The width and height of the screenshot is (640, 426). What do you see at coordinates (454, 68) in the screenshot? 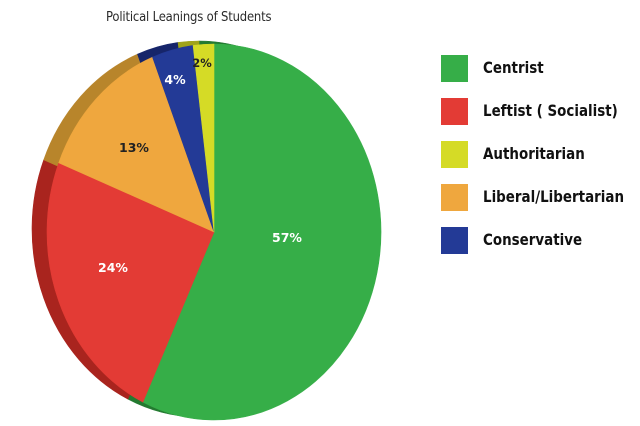
I see `legend-swatch-centrist` at bounding box center [454, 68].